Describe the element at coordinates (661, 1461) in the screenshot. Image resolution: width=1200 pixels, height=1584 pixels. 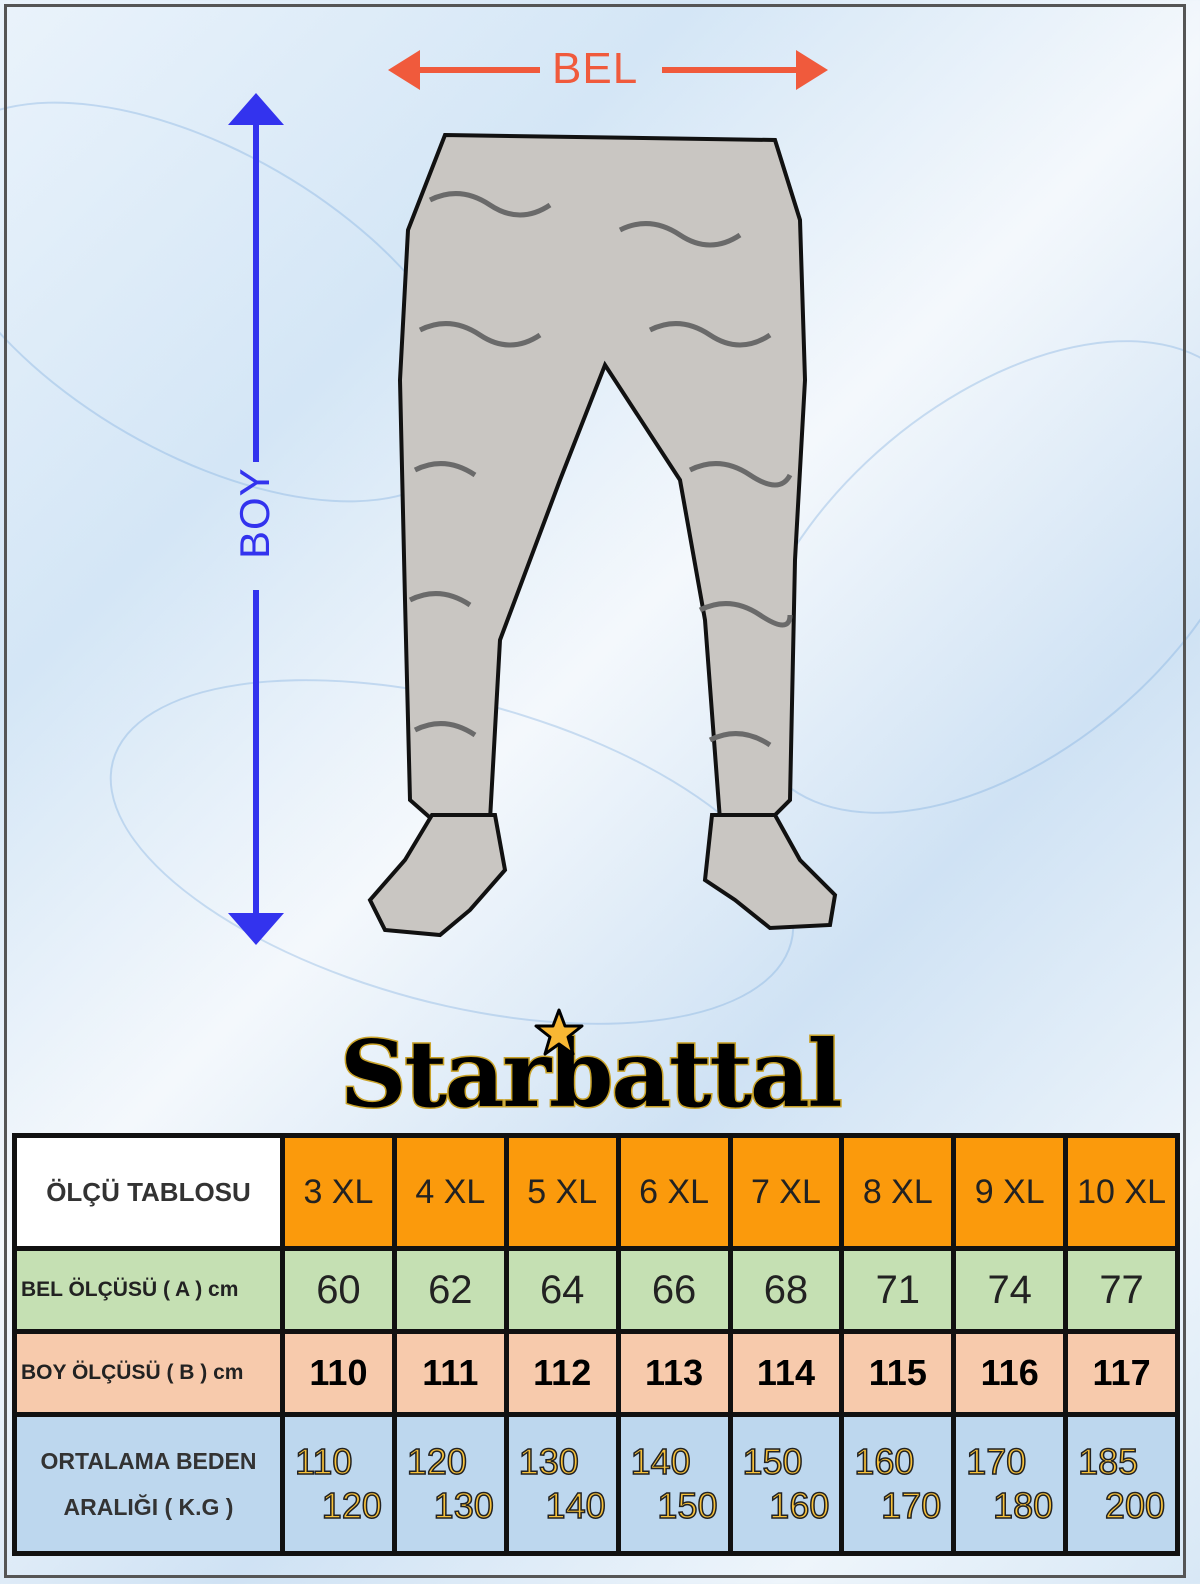
I see `range-min: 140` at that location.